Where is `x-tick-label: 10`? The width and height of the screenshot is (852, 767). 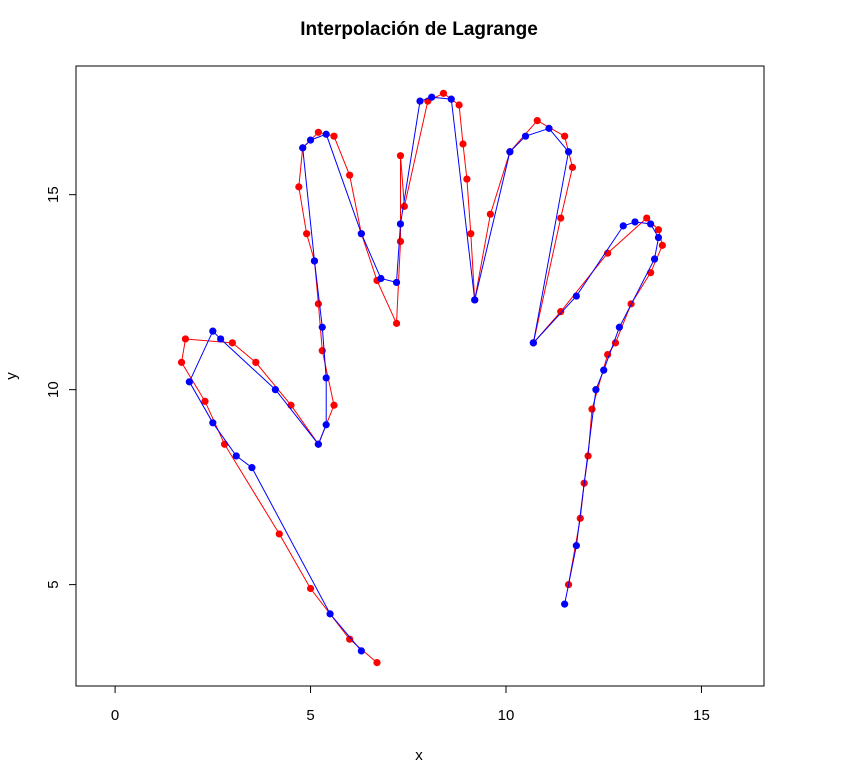
x-tick-label: 10 is located at coordinates (506, 715).